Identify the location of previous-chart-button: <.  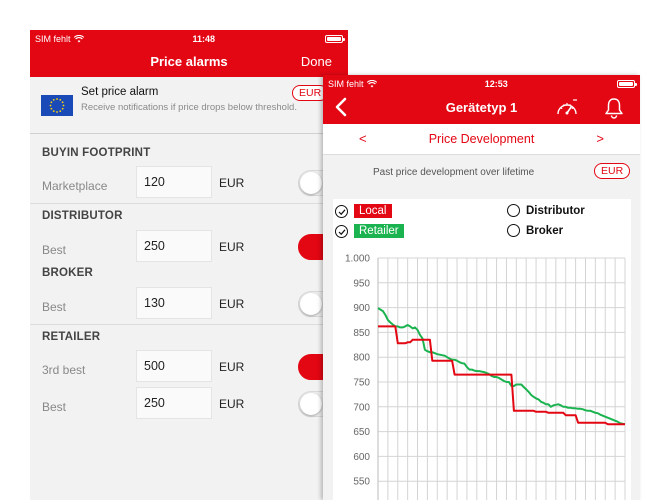
(363, 138).